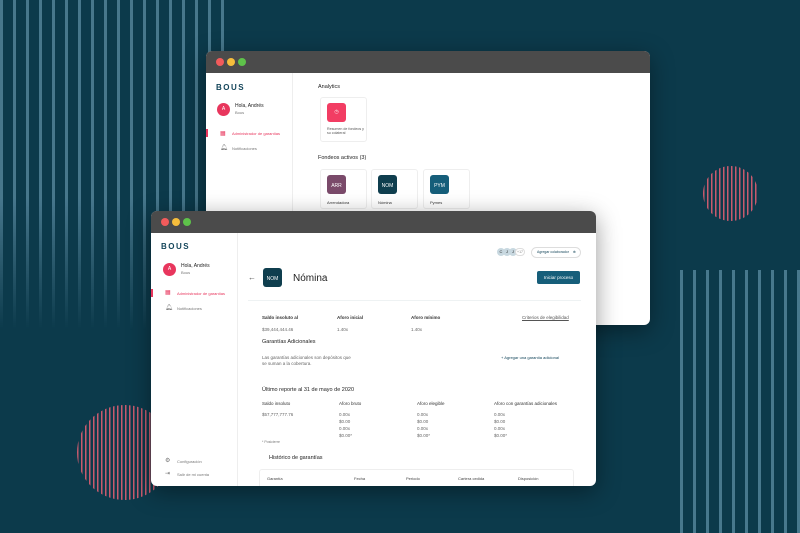 The height and width of the screenshot is (533, 800). Describe the element at coordinates (308, 390) in the screenshot. I see `report-title: Último reporte al 31 de mayo de 2020` at that location.